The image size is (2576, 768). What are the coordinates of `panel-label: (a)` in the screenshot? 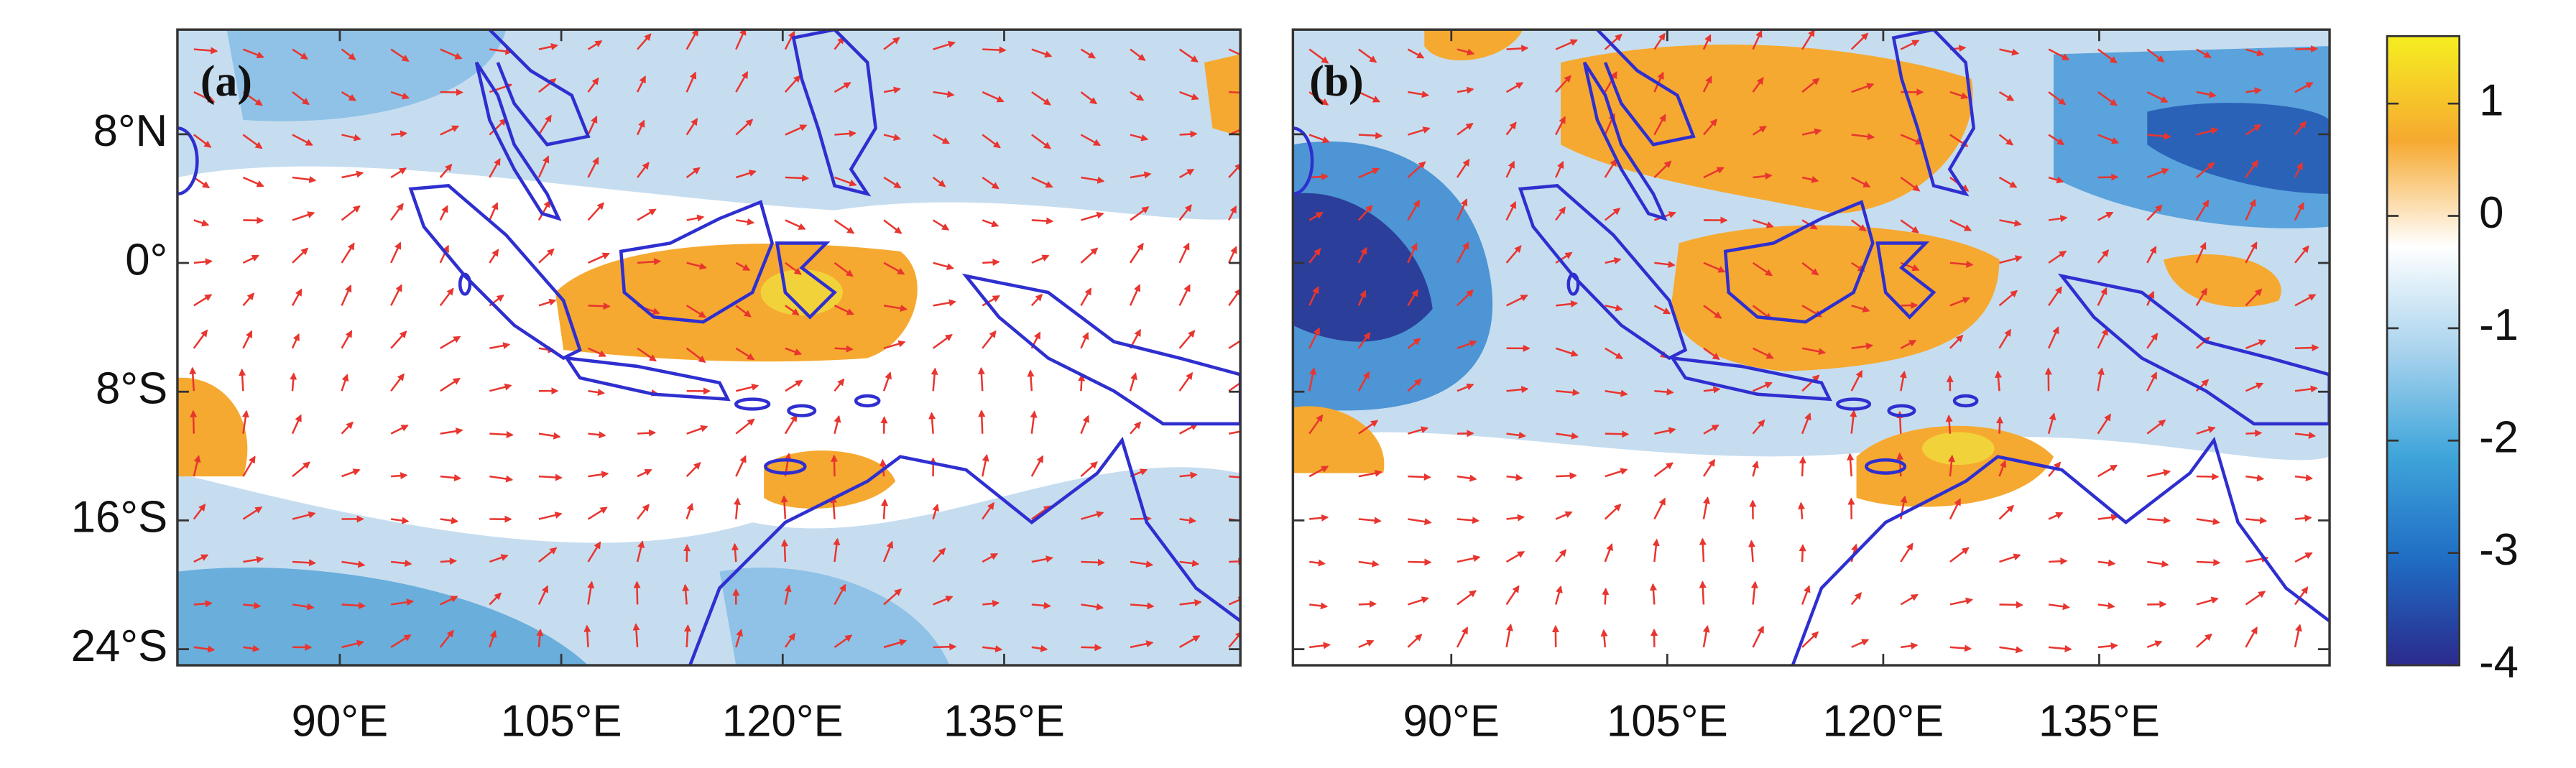 It's located at (226, 81).